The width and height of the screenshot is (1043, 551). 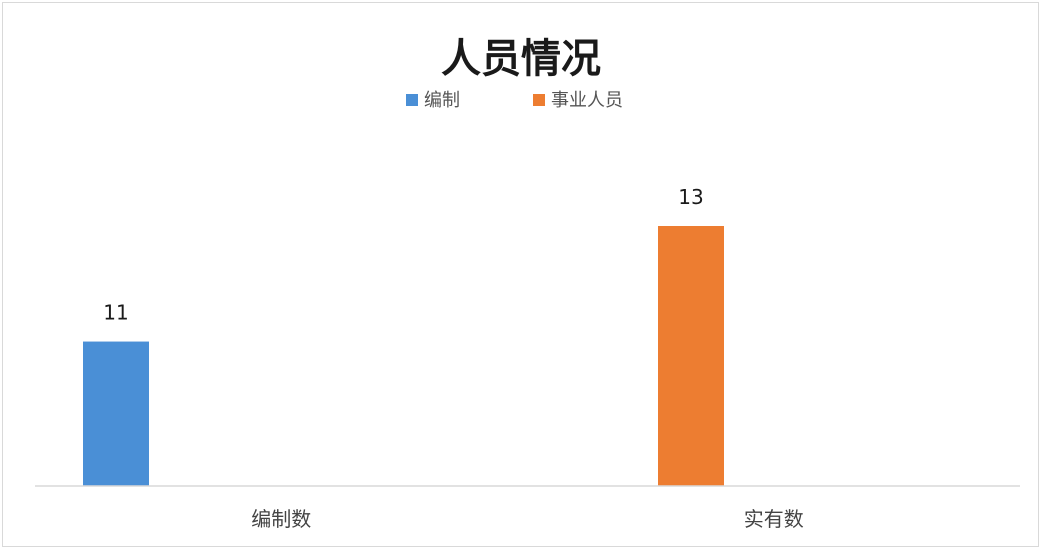 What do you see at coordinates (403, 255) in the screenshot?
I see `data-label-group: 11 13` at bounding box center [403, 255].